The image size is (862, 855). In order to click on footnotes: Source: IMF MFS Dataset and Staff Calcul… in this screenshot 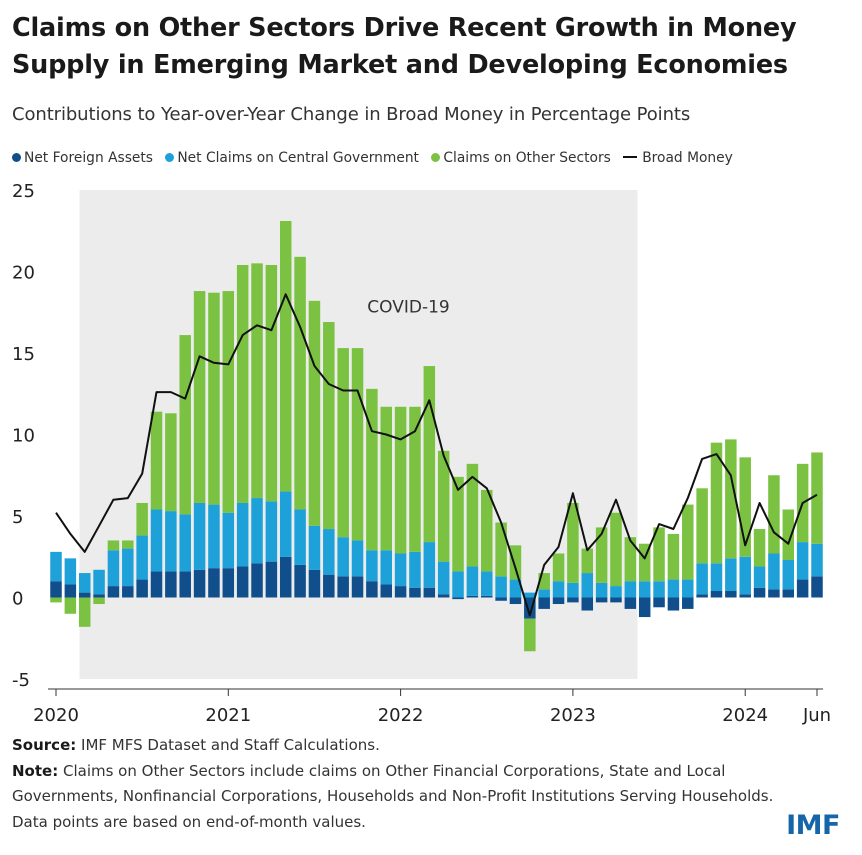, I will do `click(407, 784)`.